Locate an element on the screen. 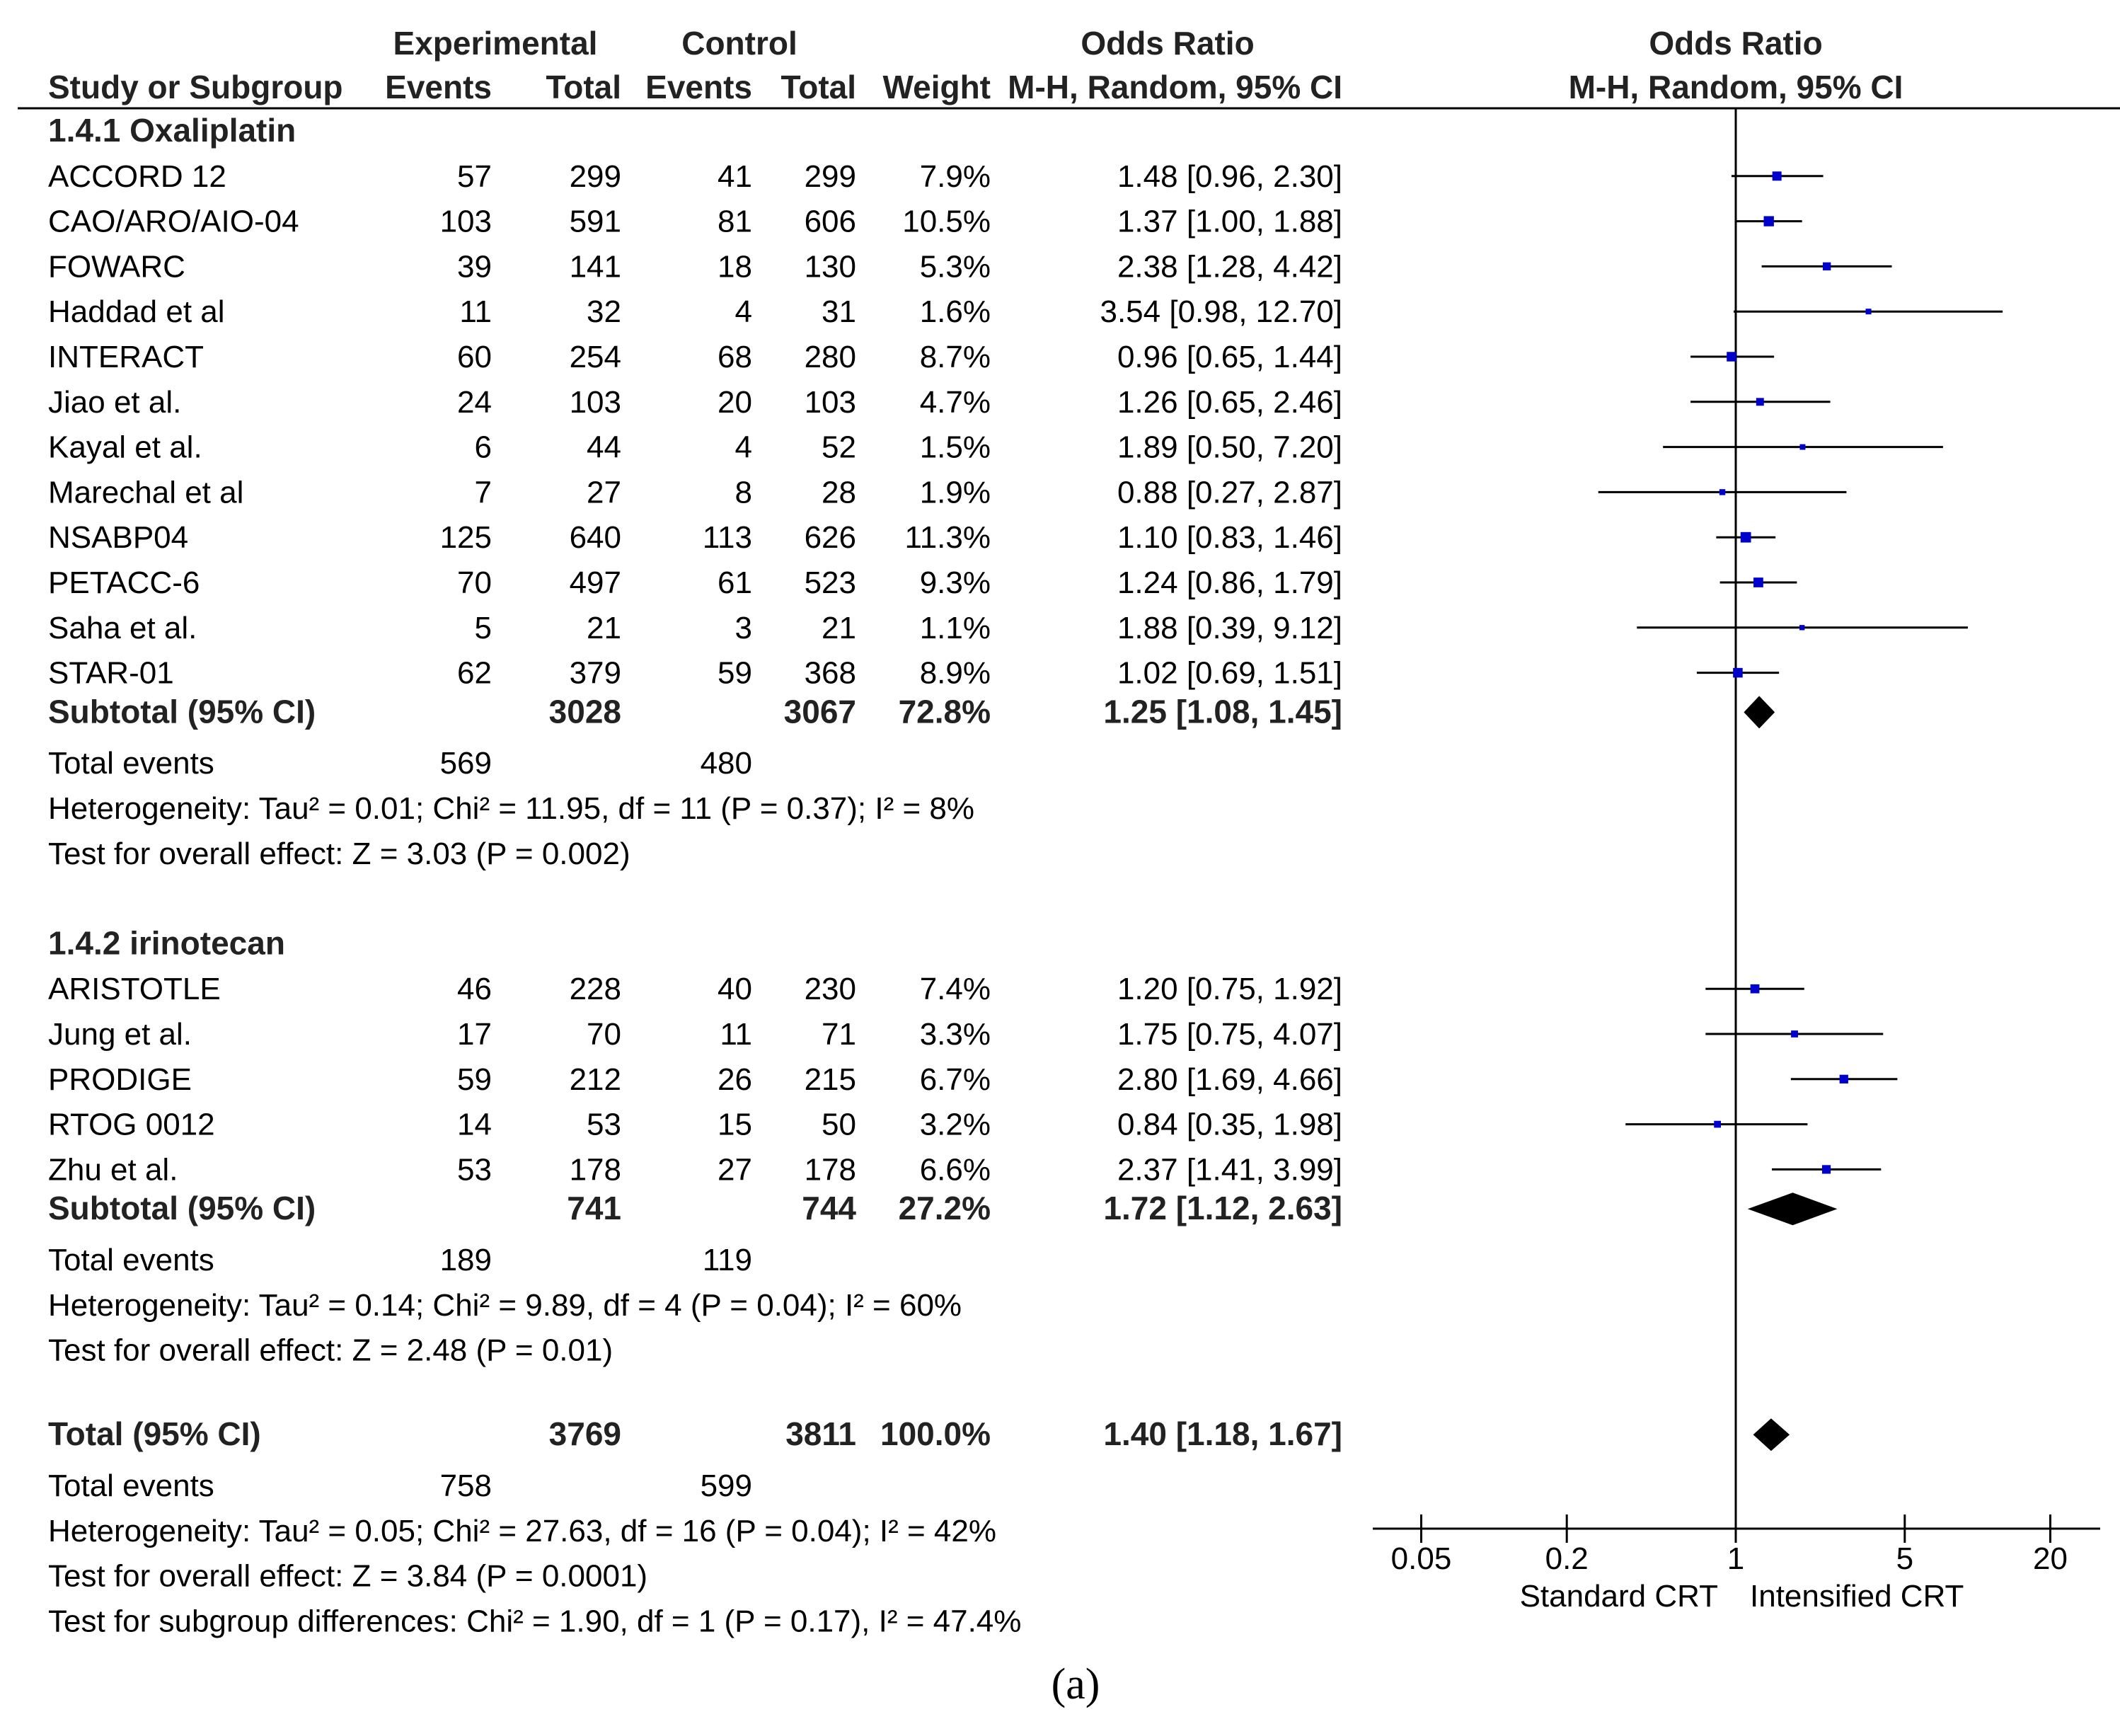 The height and width of the screenshot is (1736, 2120). header-odds-ratio-plot: Odds Ratio is located at coordinates (1735, 43).